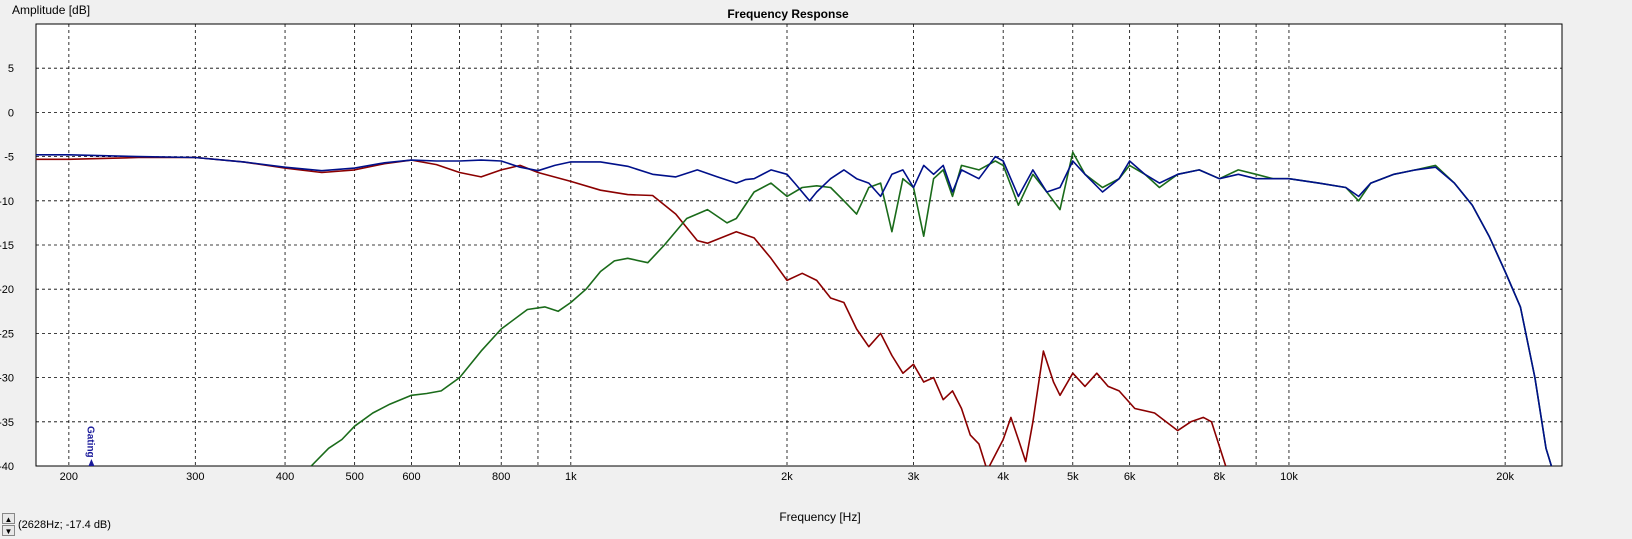 This screenshot has width=1632, height=539. Describe the element at coordinates (411, 477) in the screenshot. I see `x-tick-label: 600` at that location.